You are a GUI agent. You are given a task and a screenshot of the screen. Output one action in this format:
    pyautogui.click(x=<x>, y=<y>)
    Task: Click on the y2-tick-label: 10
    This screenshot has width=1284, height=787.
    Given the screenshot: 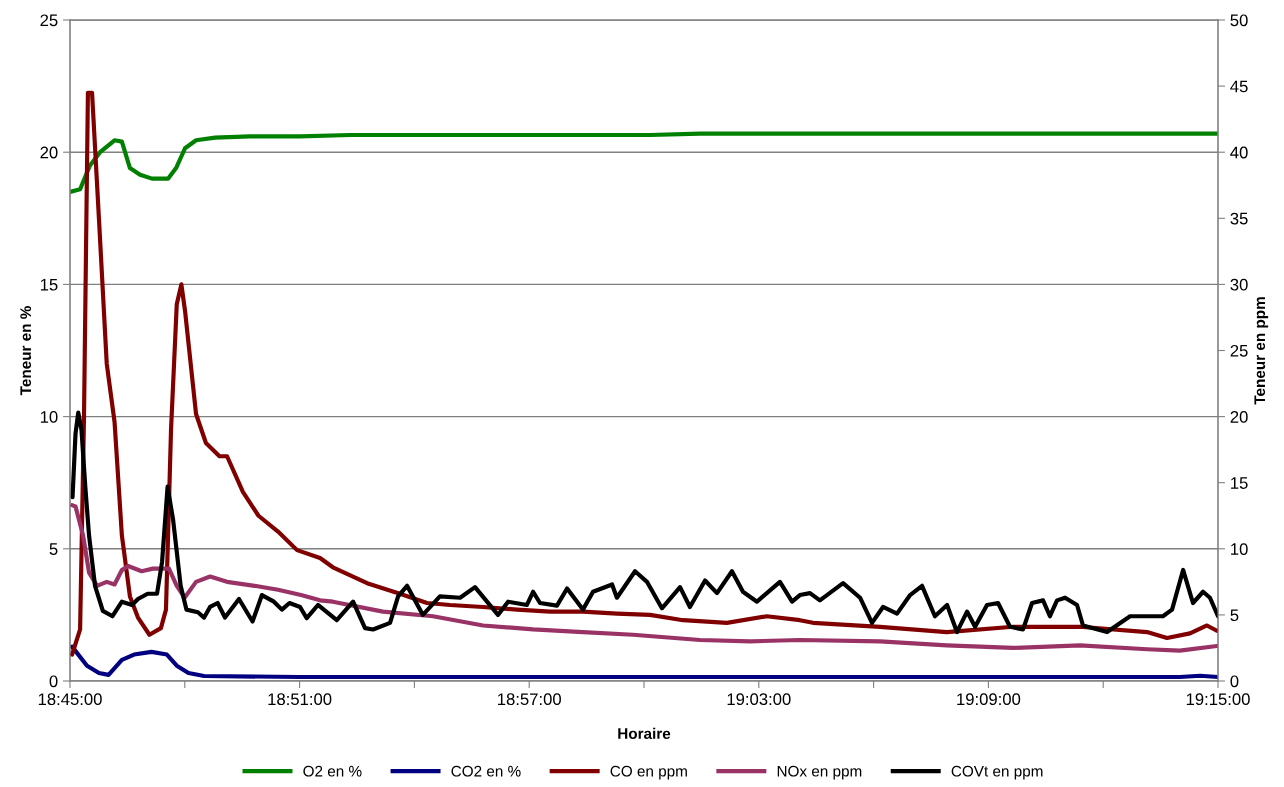 What is the action you would take?
    pyautogui.click(x=1239, y=549)
    